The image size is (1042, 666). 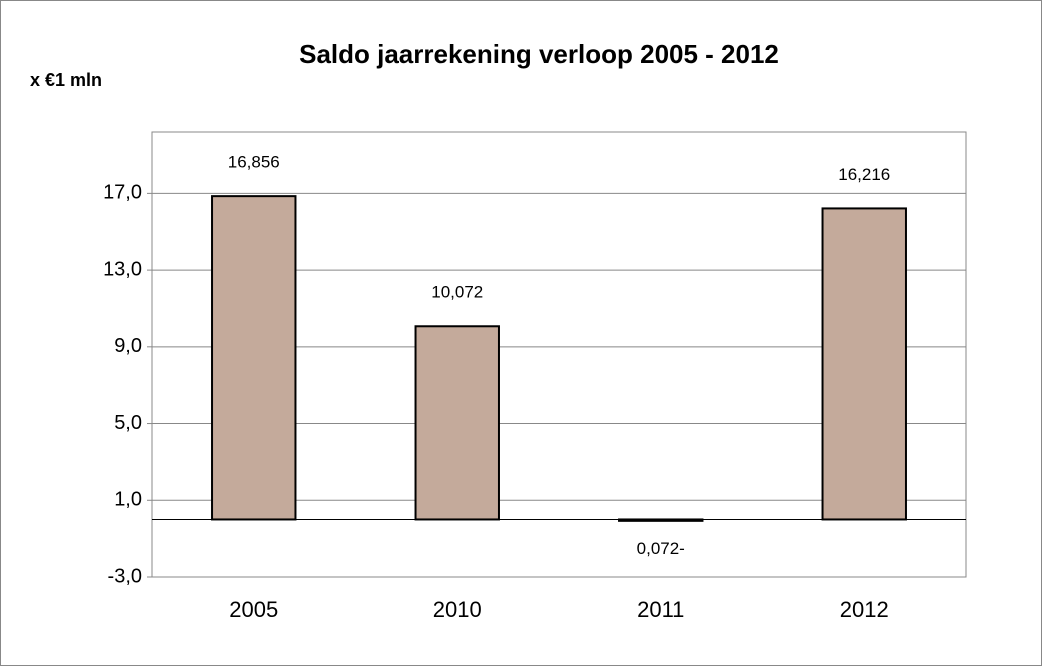 What do you see at coordinates (253, 609) in the screenshot?
I see `x-tick-label: 2005` at bounding box center [253, 609].